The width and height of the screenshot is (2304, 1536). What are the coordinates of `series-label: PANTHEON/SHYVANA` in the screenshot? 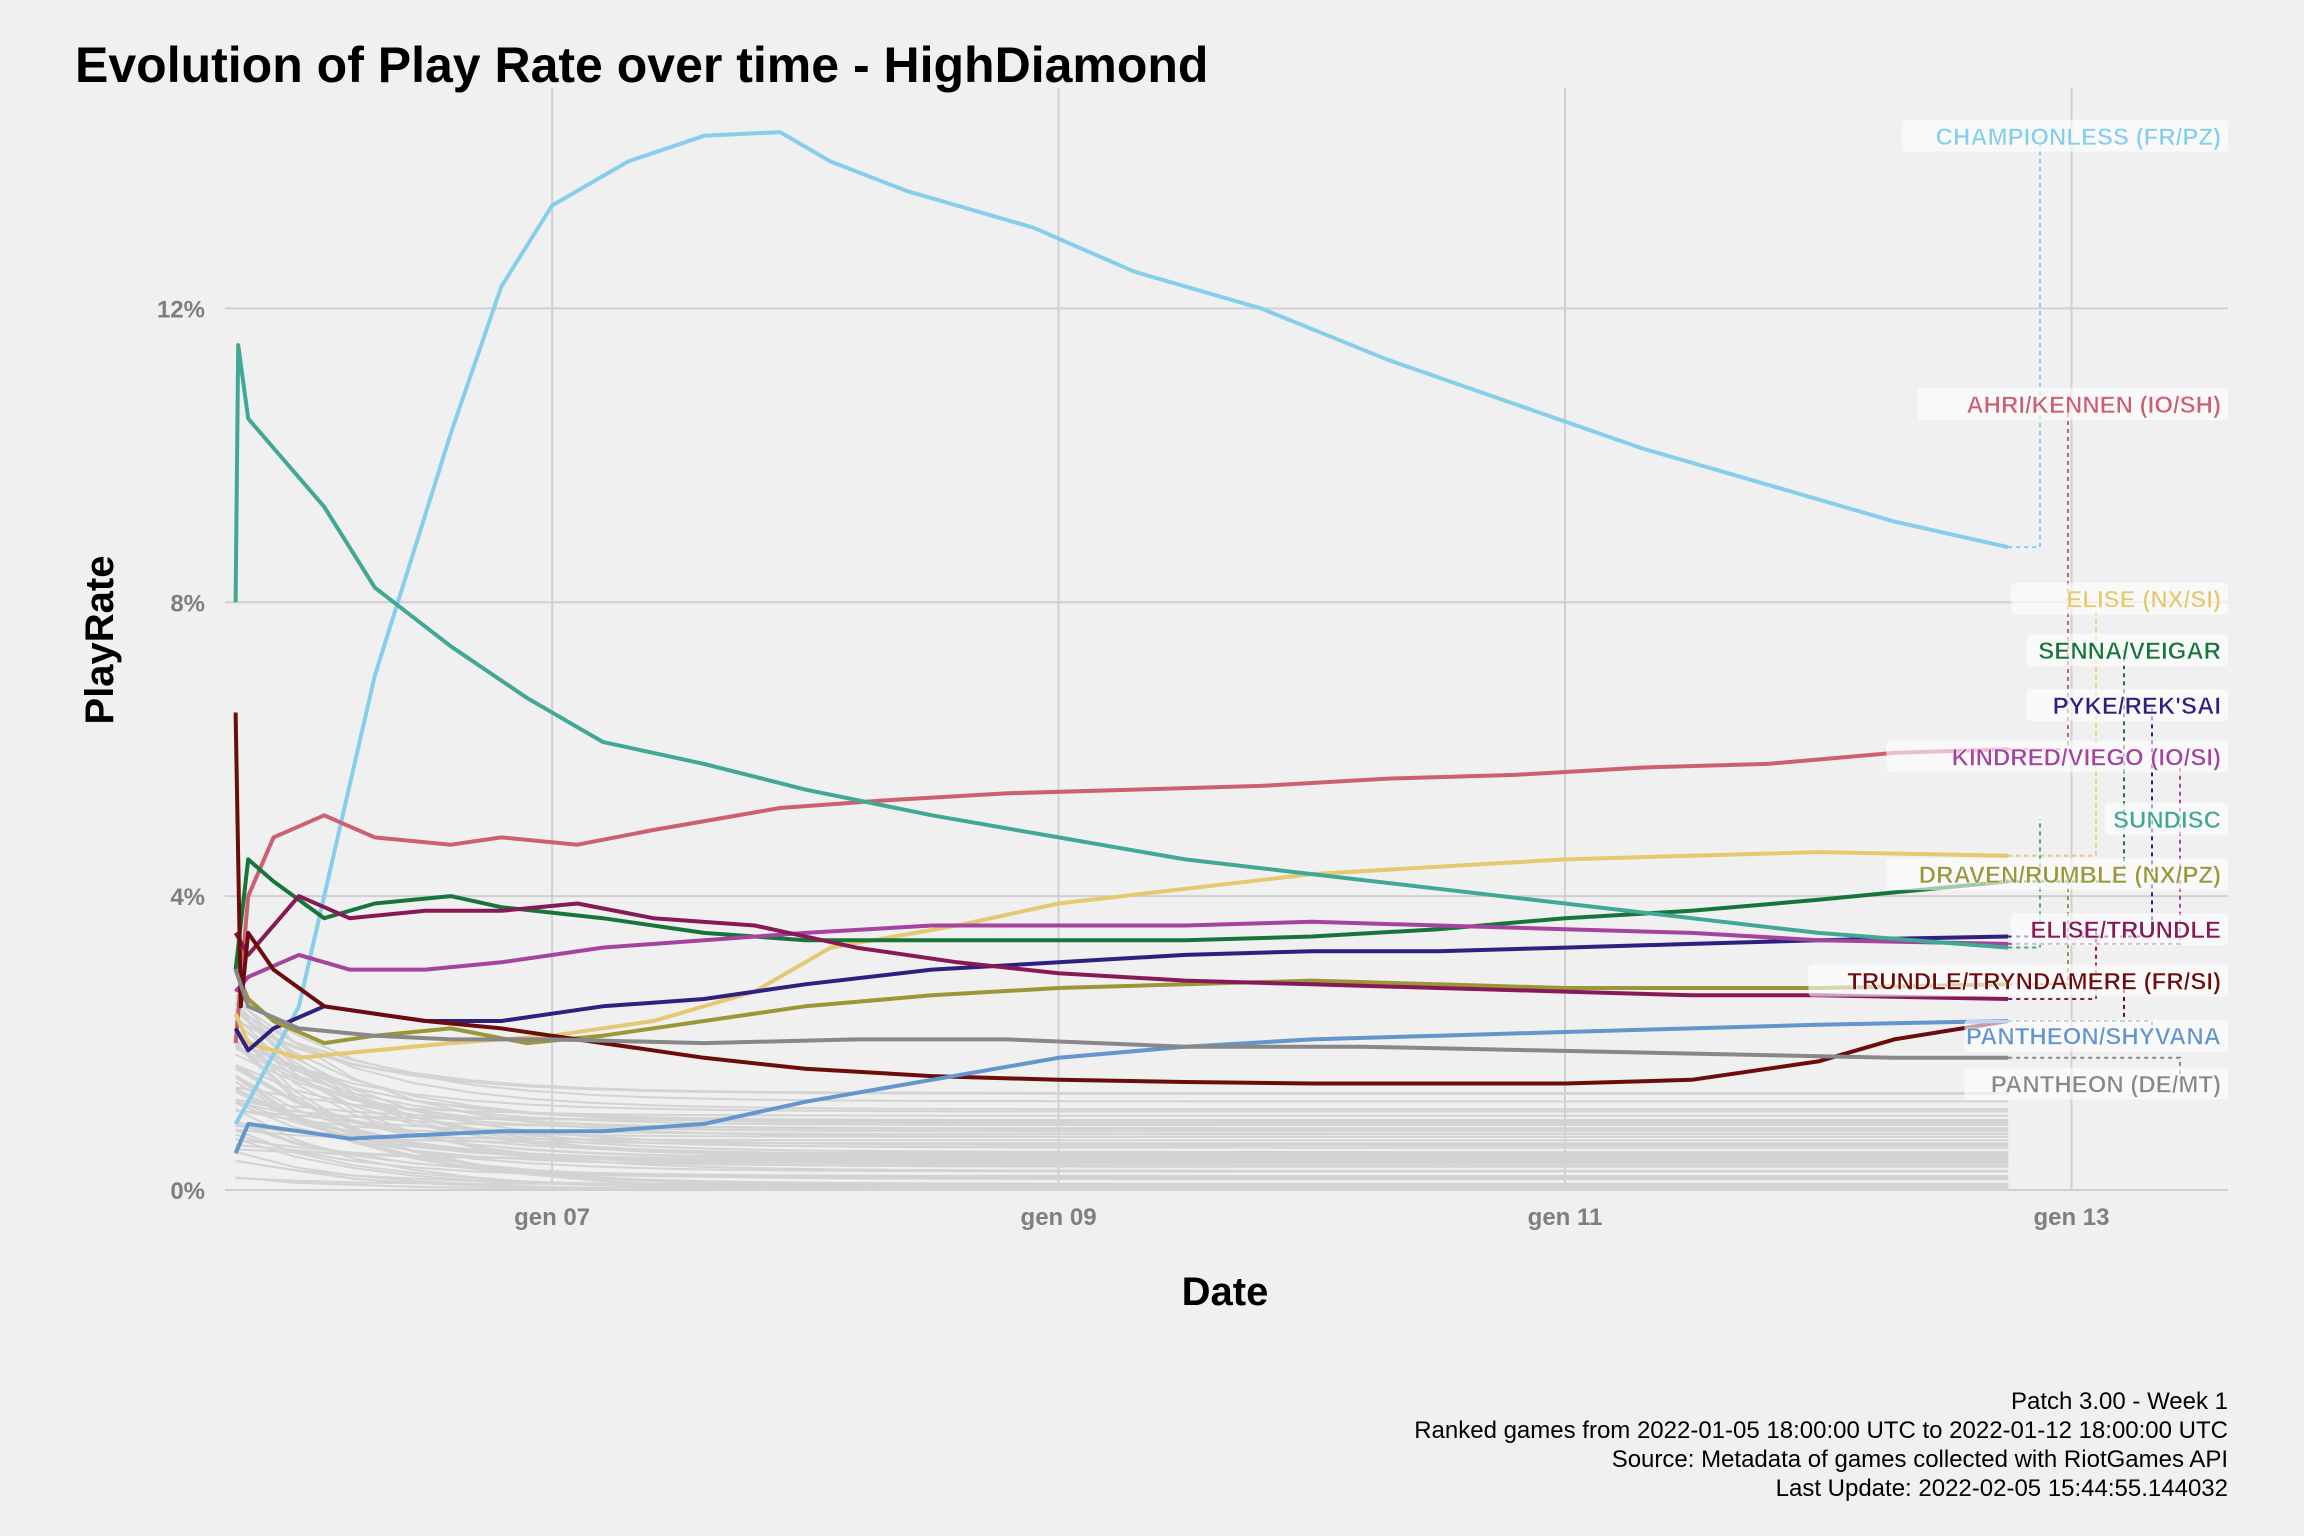 It's located at (2093, 1037).